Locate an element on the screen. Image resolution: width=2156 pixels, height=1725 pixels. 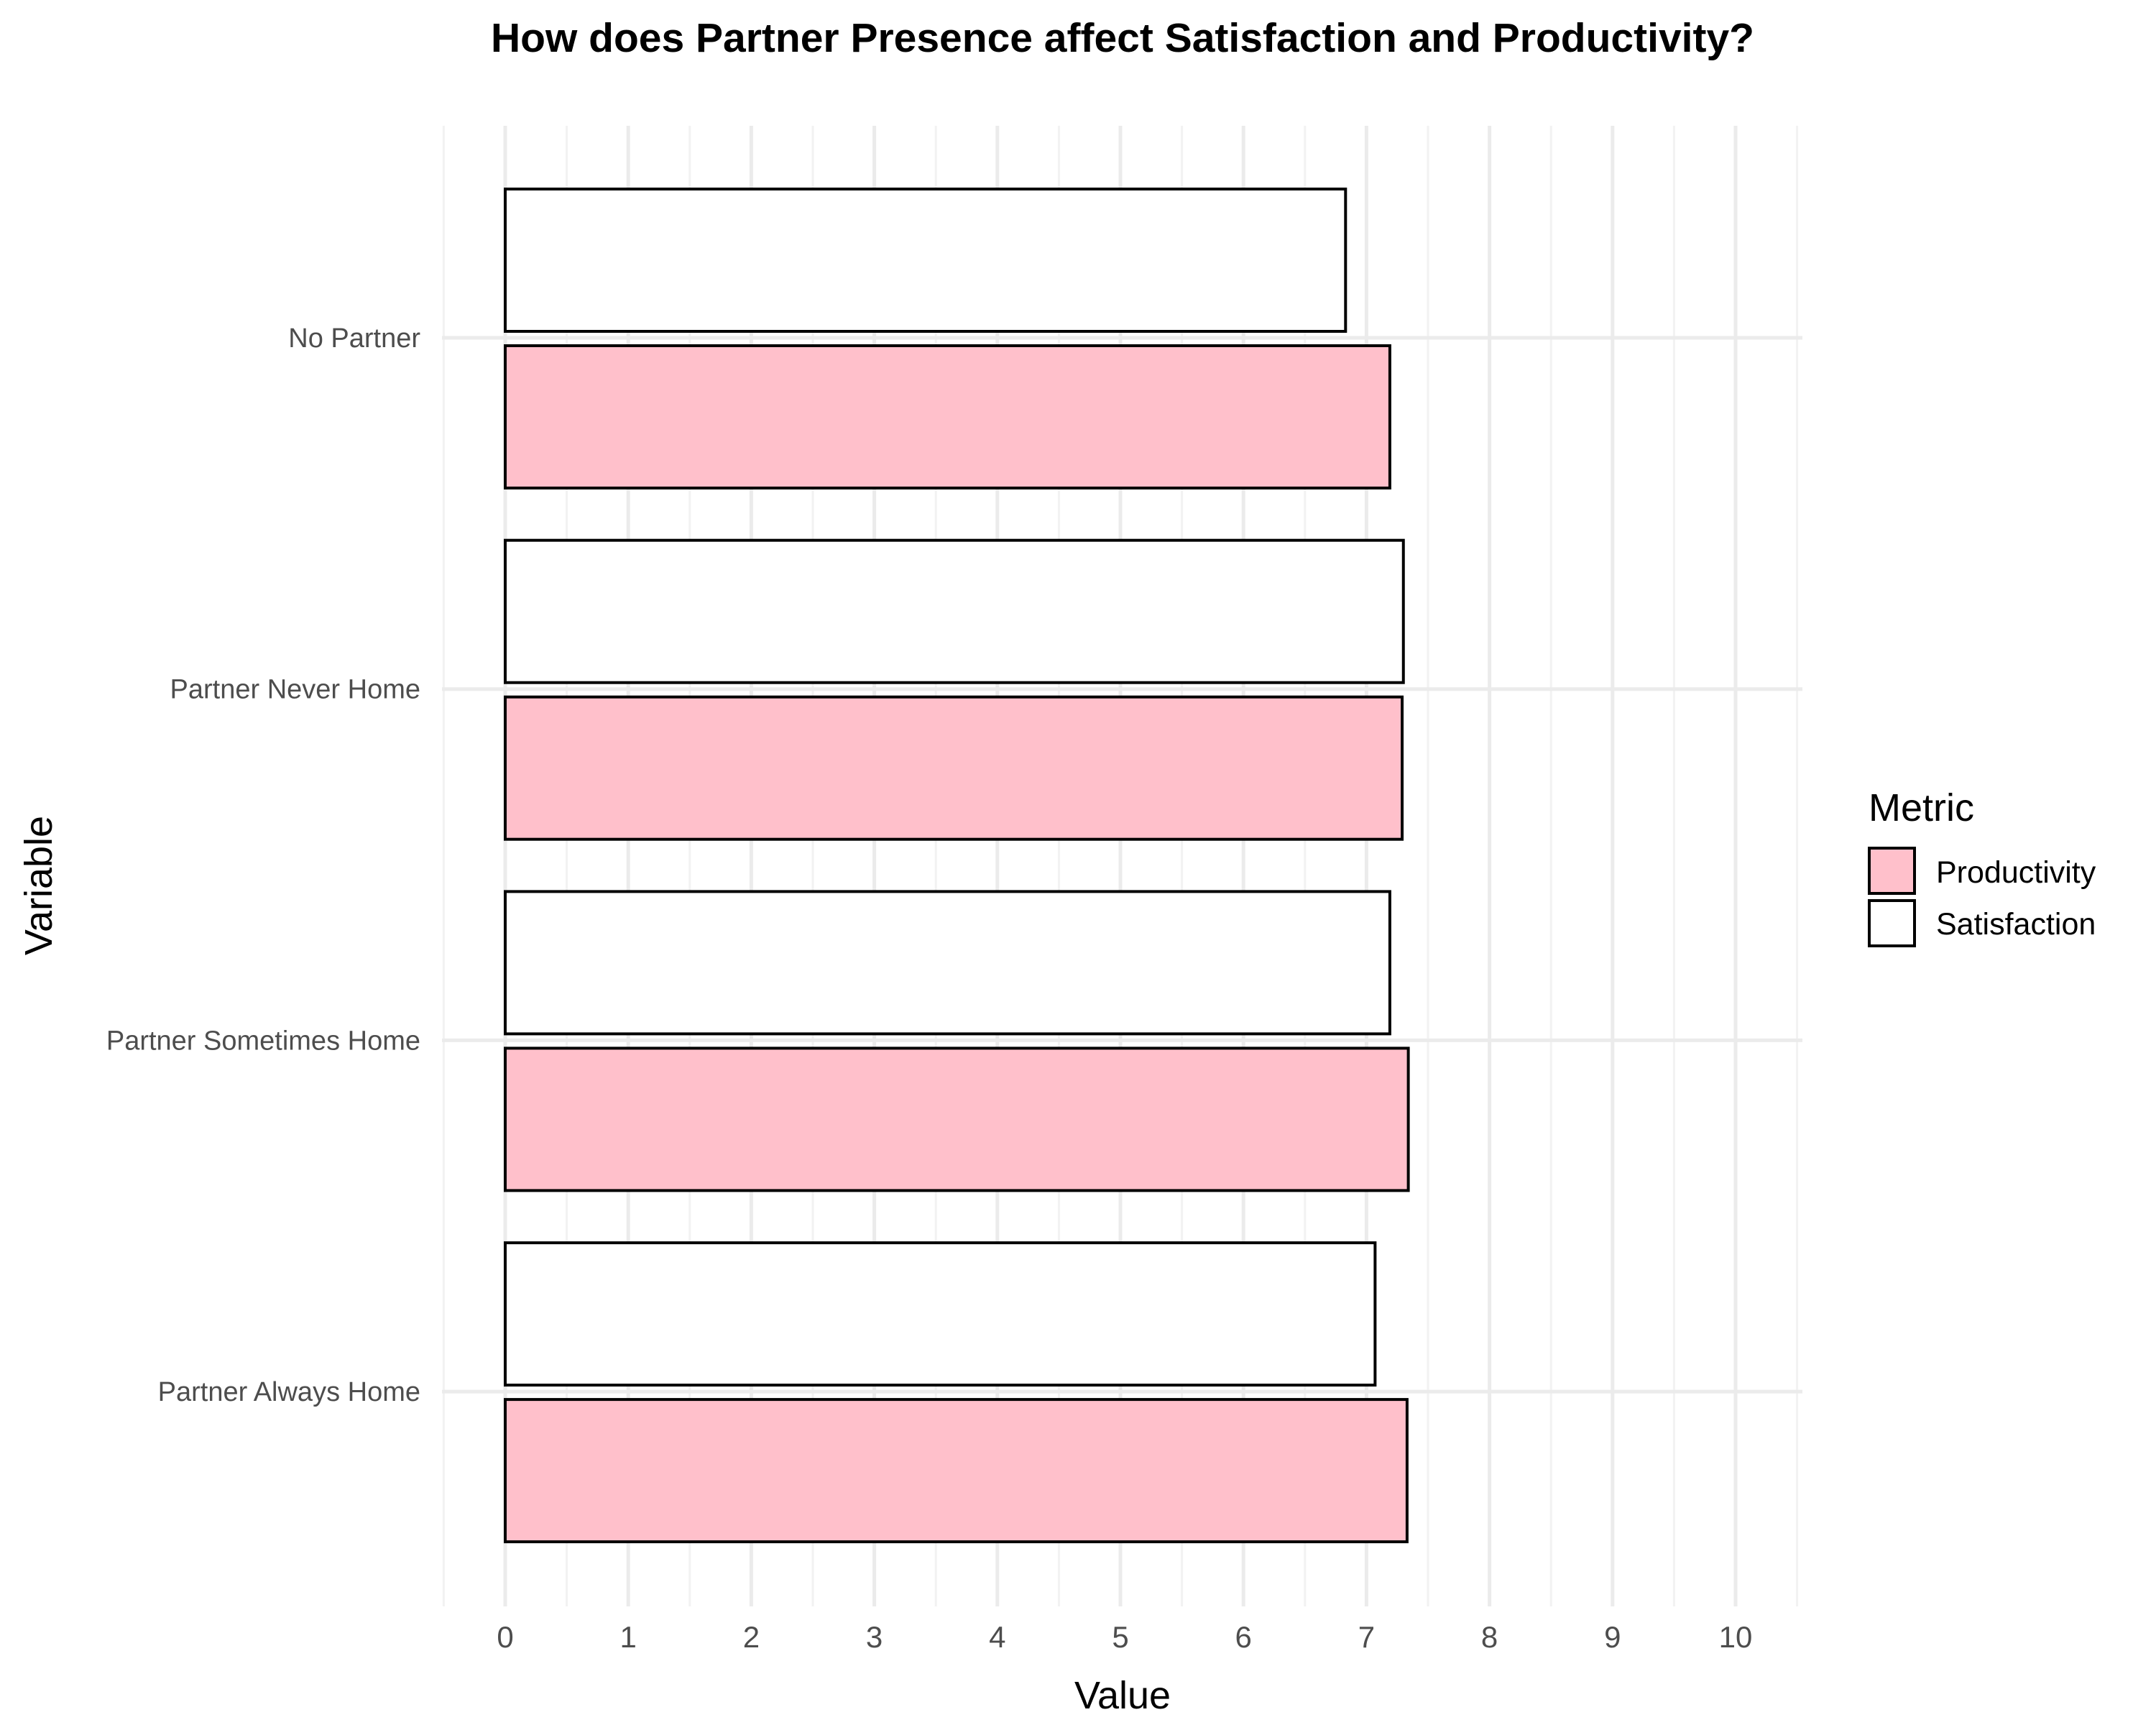
y-category-label: No Partner is located at coordinates (354, 338).